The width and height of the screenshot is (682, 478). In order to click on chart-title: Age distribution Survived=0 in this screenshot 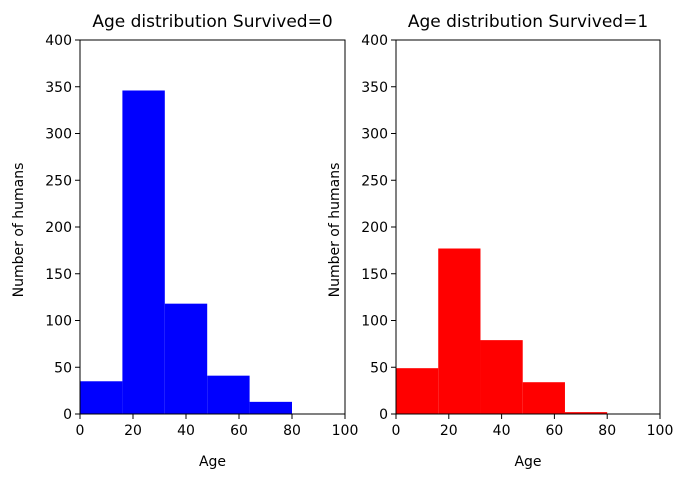, I will do `click(212, 22)`.